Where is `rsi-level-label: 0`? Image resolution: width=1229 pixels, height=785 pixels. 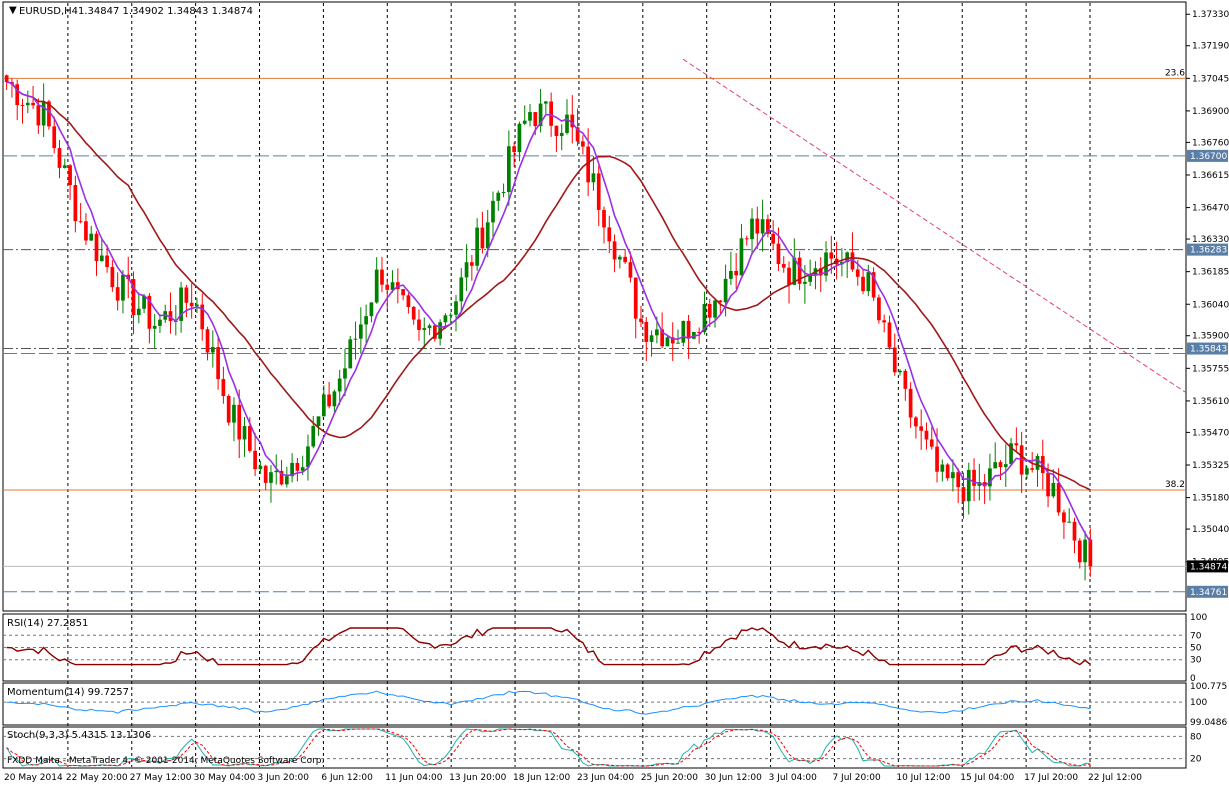 rsi-level-label: 0 is located at coordinates (1193, 679).